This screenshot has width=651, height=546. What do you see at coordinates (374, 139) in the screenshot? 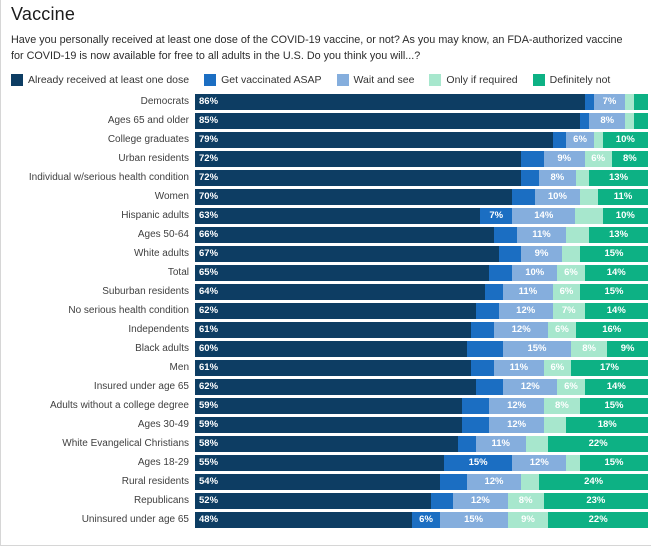
I see `bar-segment: 79%` at bounding box center [374, 139].